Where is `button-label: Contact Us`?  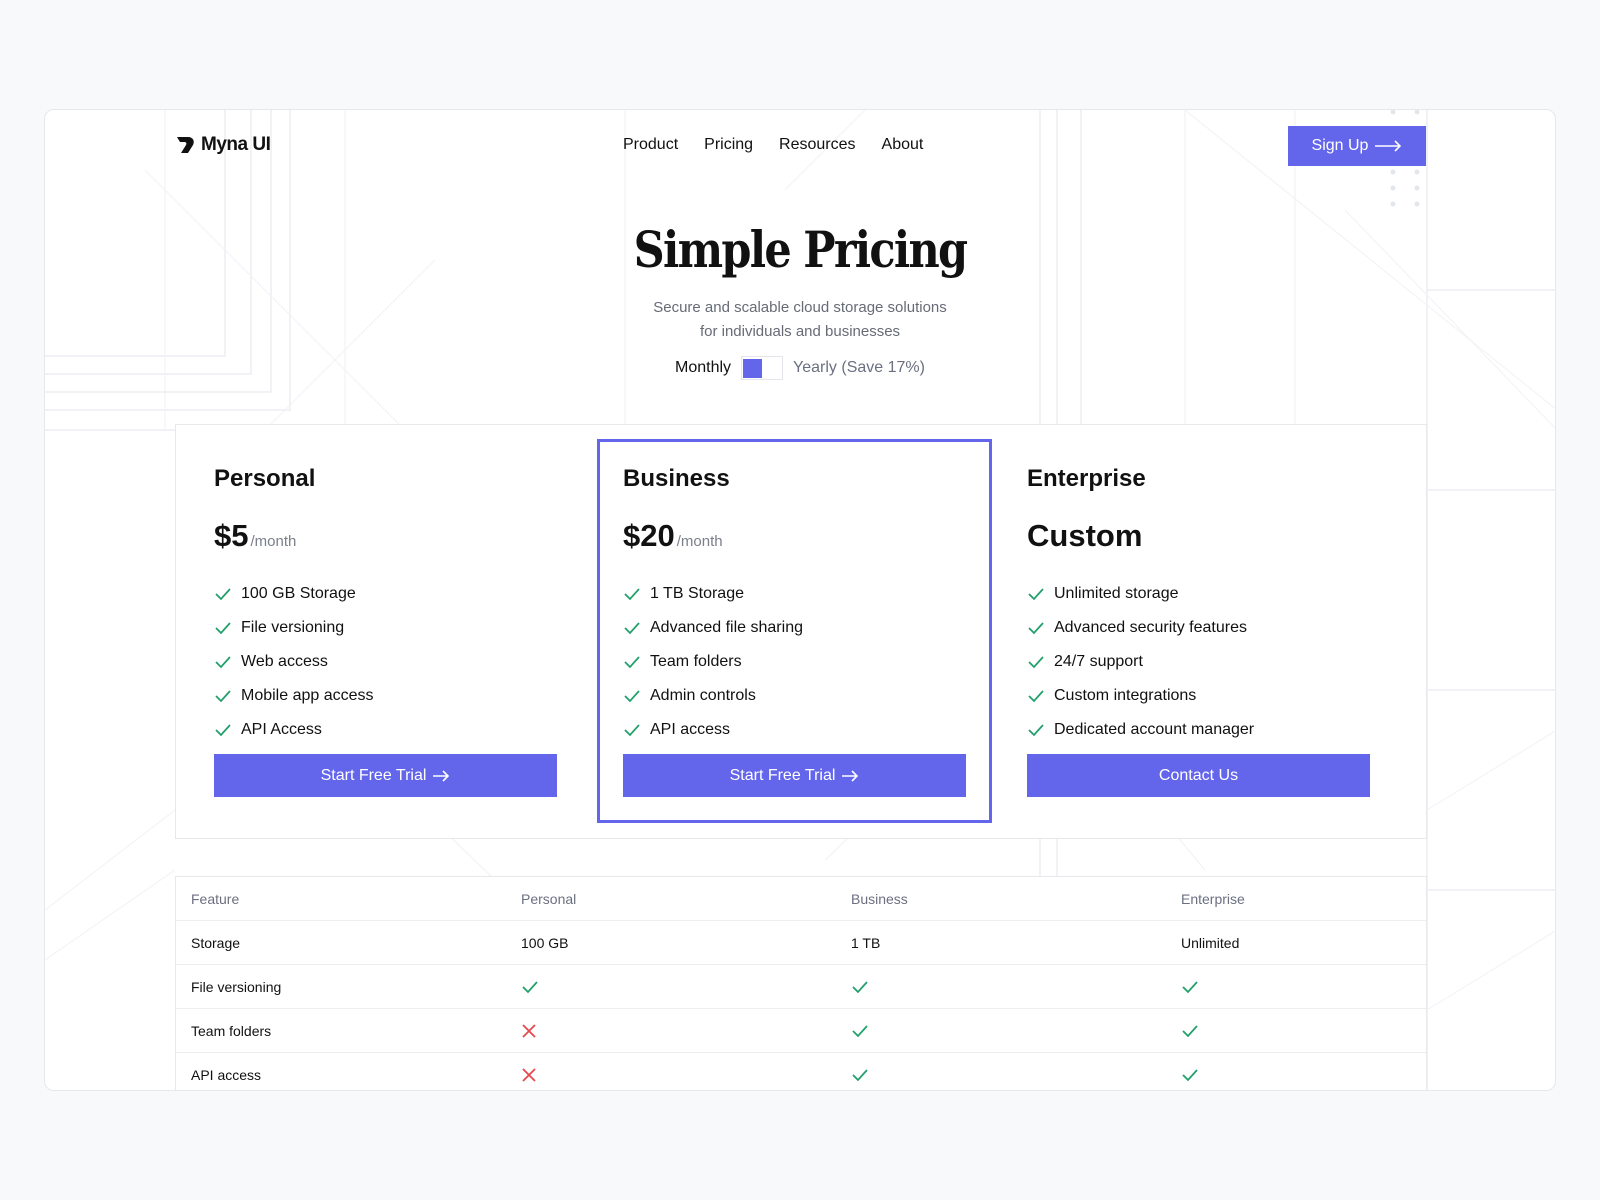
button-label: Contact Us is located at coordinates (1198, 775).